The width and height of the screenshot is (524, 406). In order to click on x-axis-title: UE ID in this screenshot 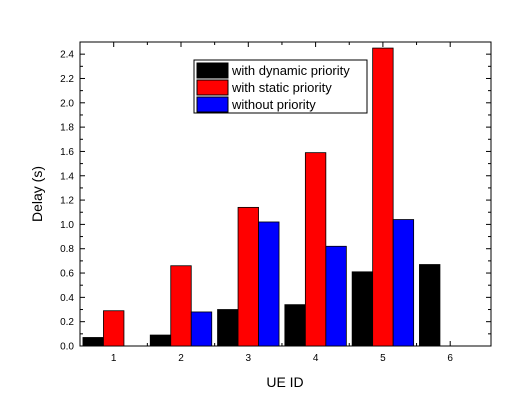, I will do `click(284, 382)`.